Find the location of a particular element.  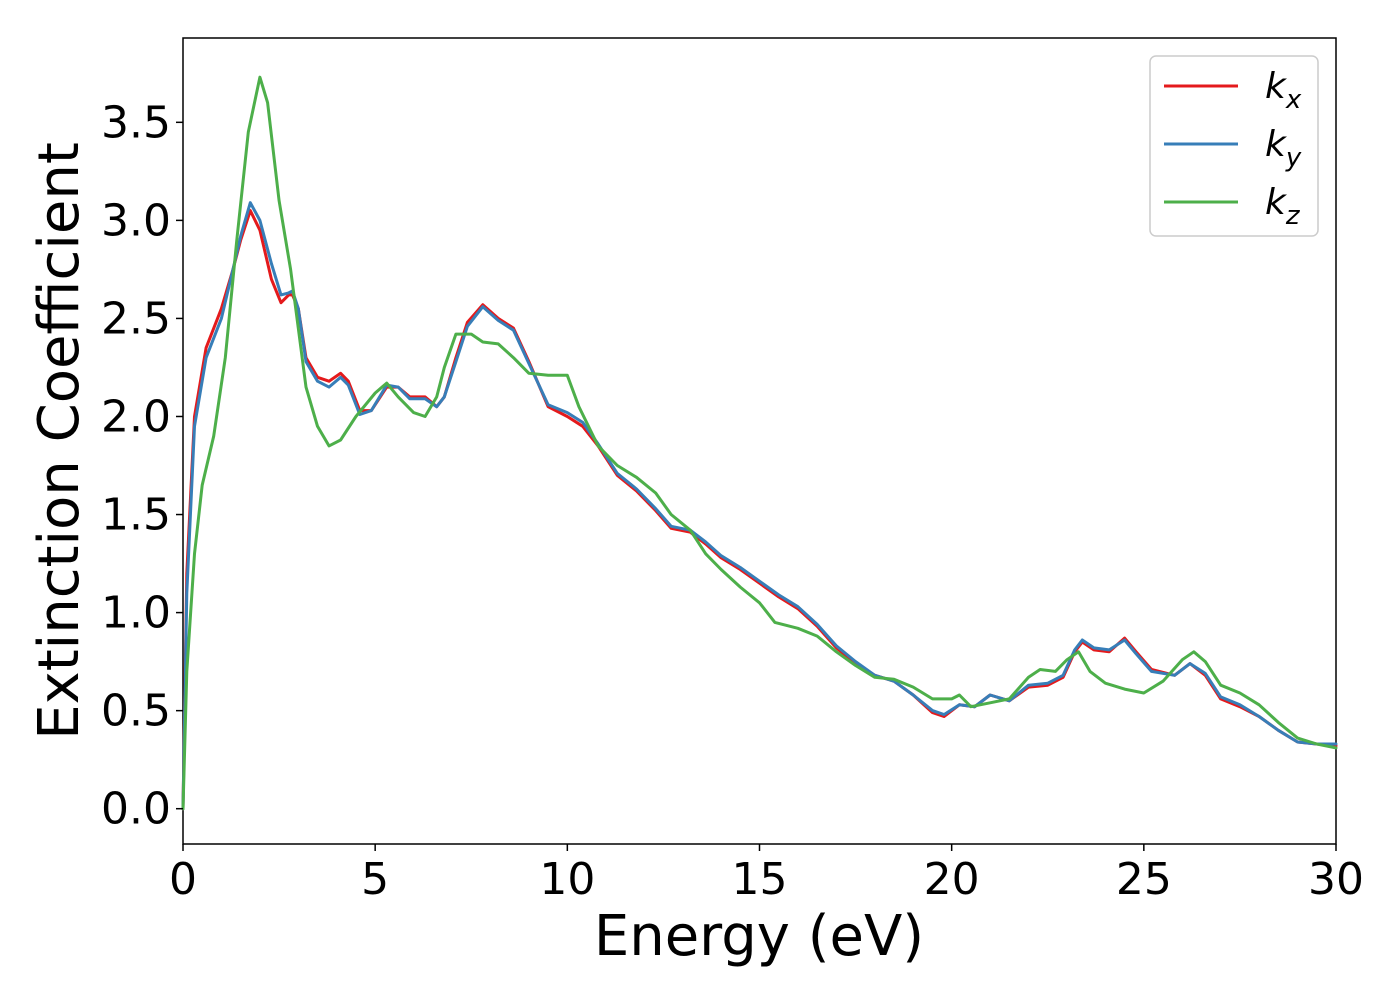

x-tick-label: 10 is located at coordinates (567, 879).